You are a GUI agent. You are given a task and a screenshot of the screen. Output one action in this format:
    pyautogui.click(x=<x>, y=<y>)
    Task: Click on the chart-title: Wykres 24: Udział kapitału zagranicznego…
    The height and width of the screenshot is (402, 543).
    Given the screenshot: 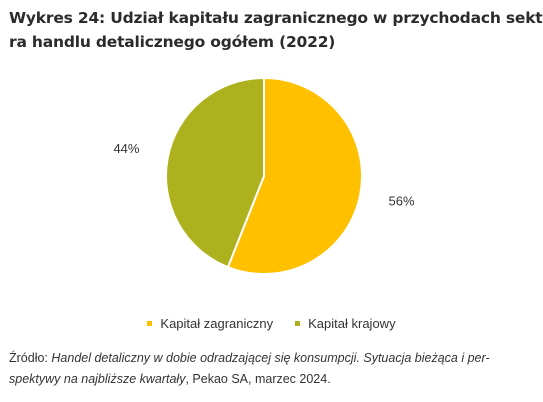 What is the action you would take?
    pyautogui.click(x=276, y=30)
    